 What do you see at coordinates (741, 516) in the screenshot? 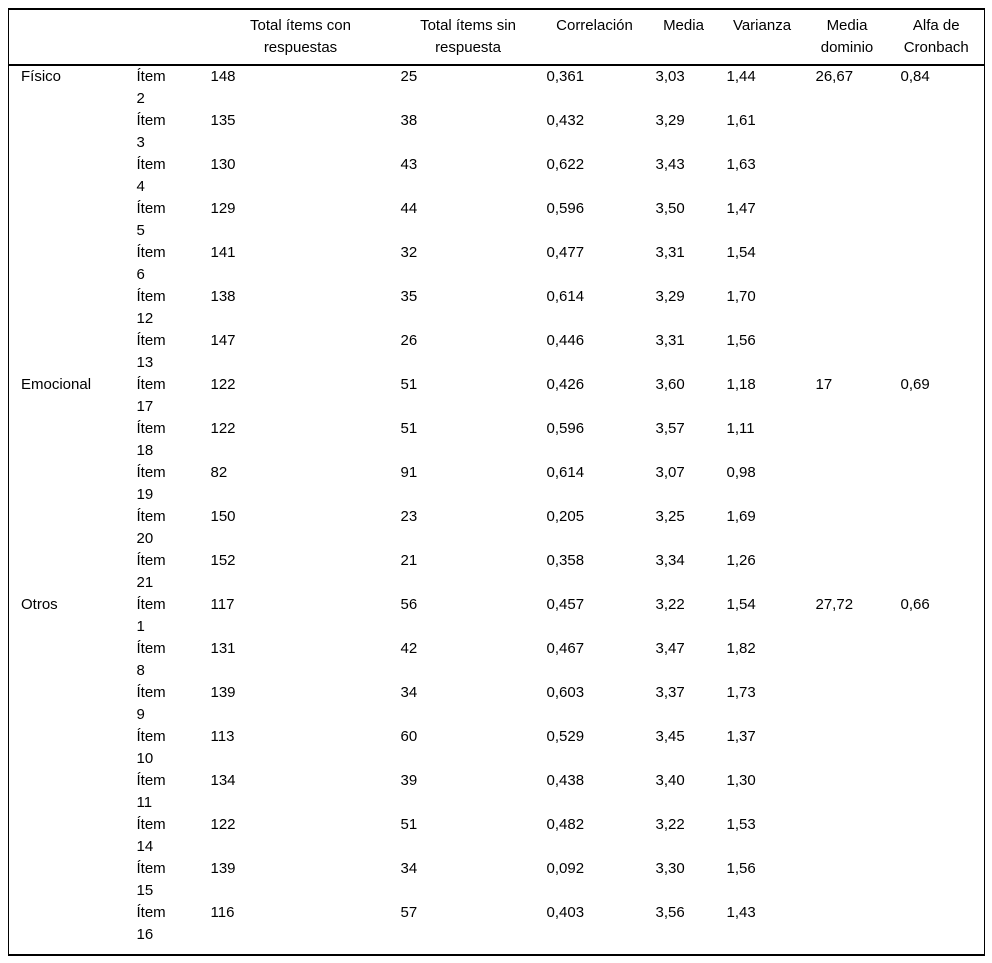
I see `varianza-cell: 1,69` at bounding box center [741, 516].